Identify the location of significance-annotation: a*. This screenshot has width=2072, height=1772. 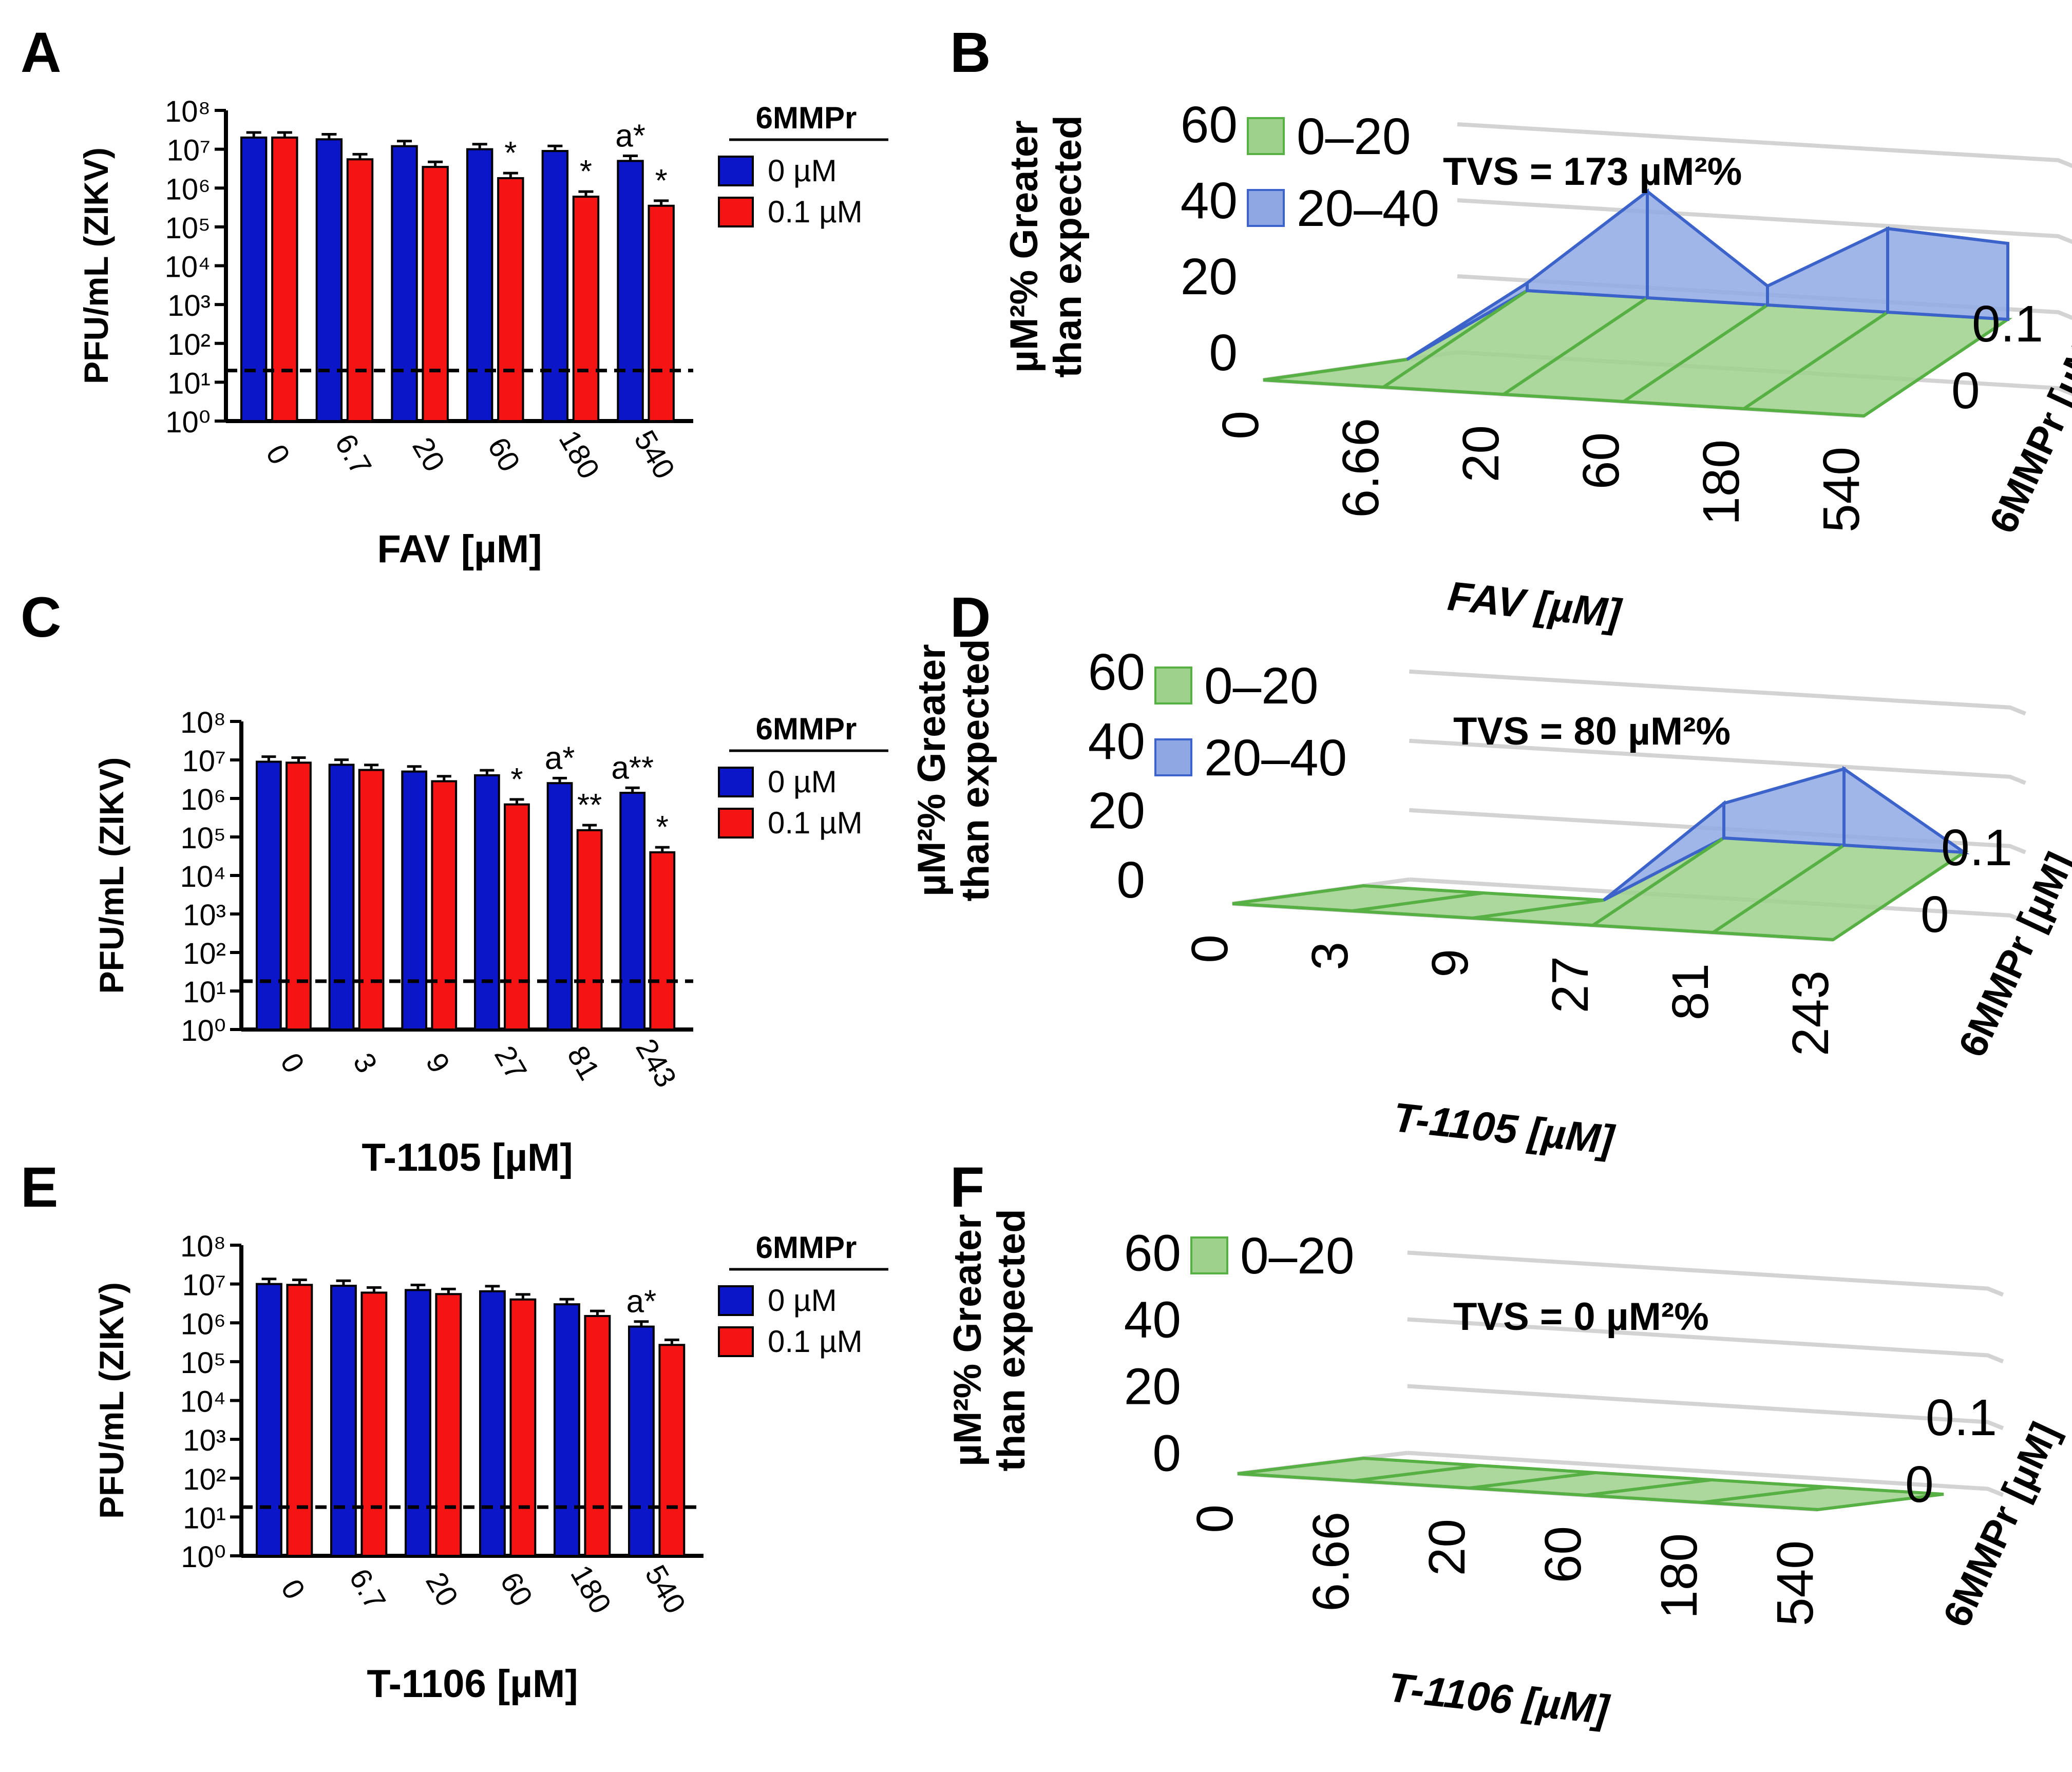
(641, 1302).